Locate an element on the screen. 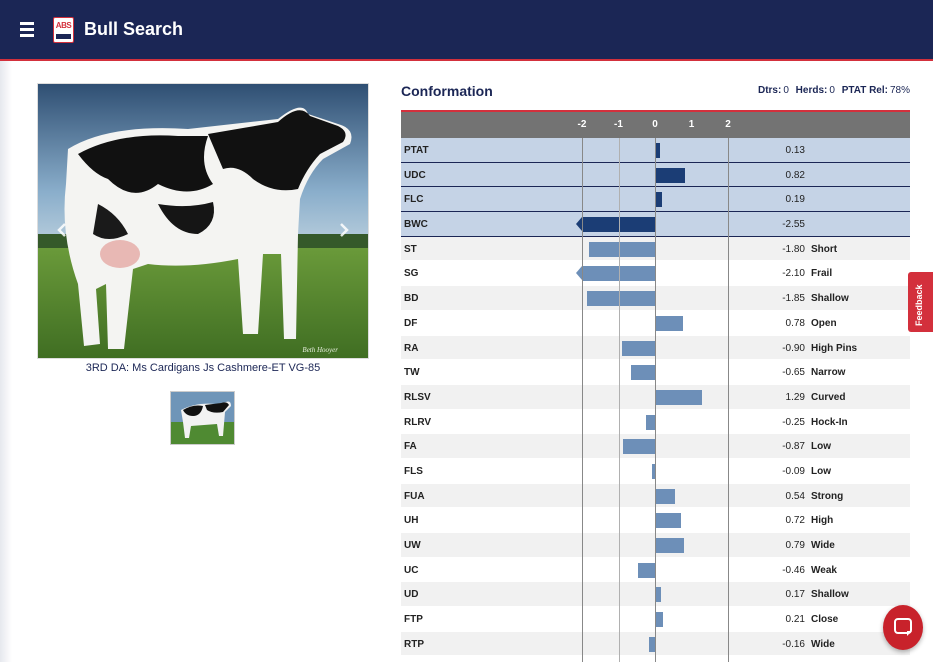 This screenshot has width=933, height=662. herds-value: 0 is located at coordinates (832, 90).